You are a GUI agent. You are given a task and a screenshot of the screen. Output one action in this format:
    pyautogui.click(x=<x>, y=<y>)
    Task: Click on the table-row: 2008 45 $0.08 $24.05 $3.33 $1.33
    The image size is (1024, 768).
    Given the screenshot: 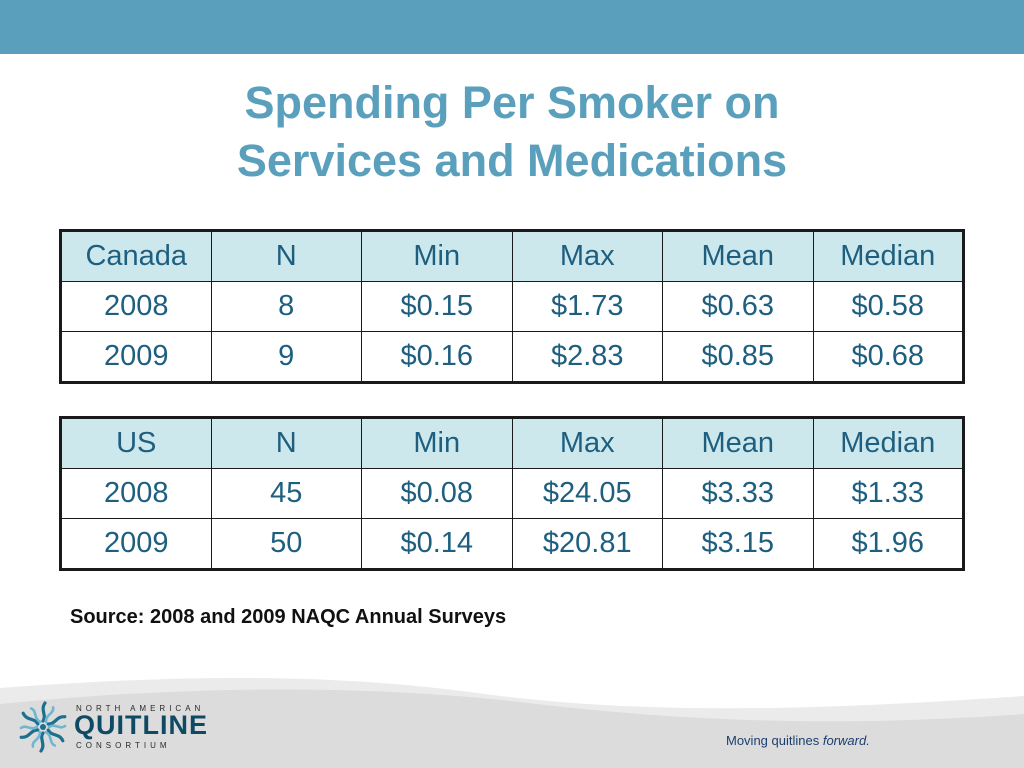 What is the action you would take?
    pyautogui.click(x=512, y=493)
    